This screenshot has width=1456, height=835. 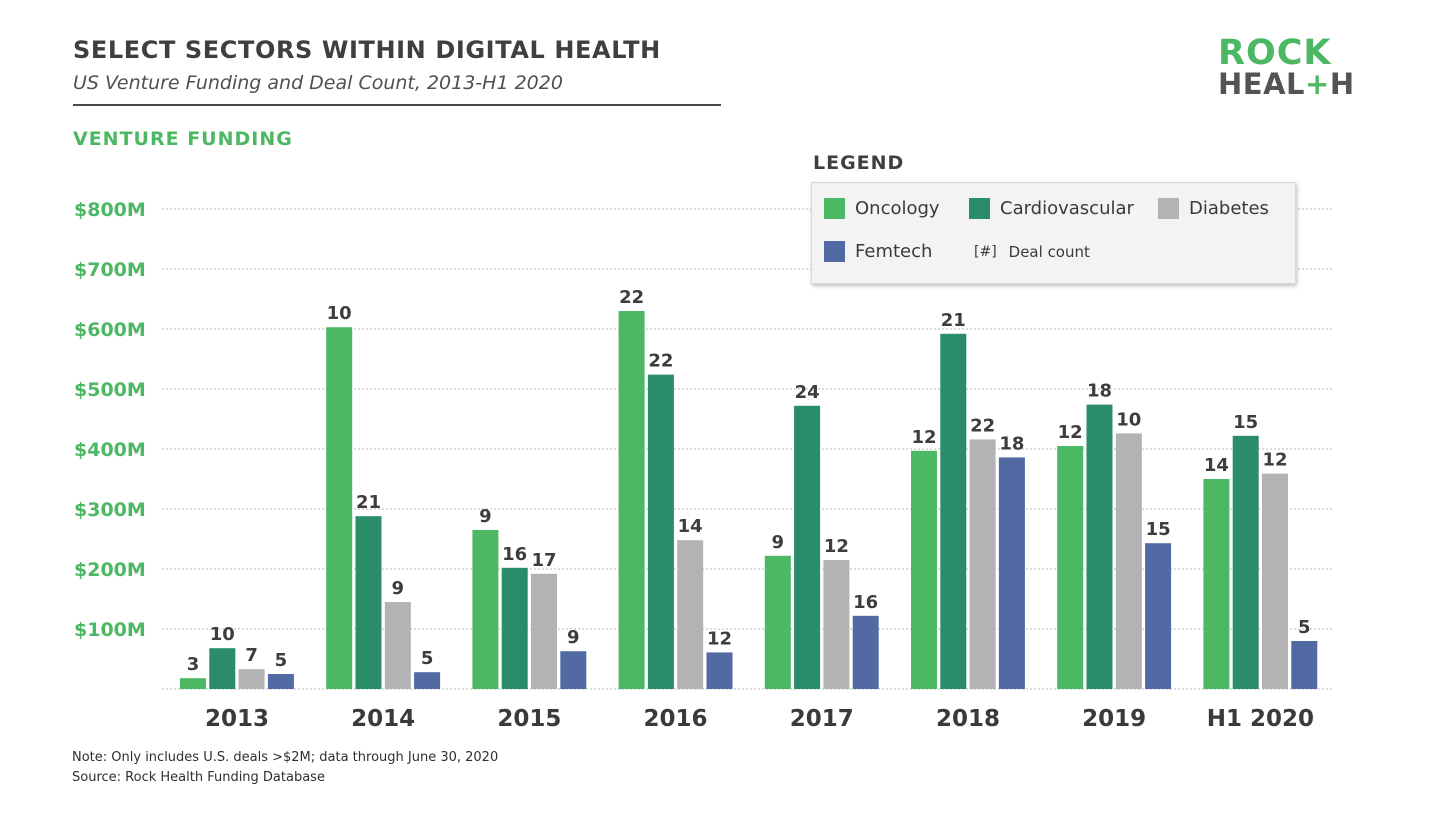 I want to click on y-tick-label: $300M, so click(x=110, y=510).